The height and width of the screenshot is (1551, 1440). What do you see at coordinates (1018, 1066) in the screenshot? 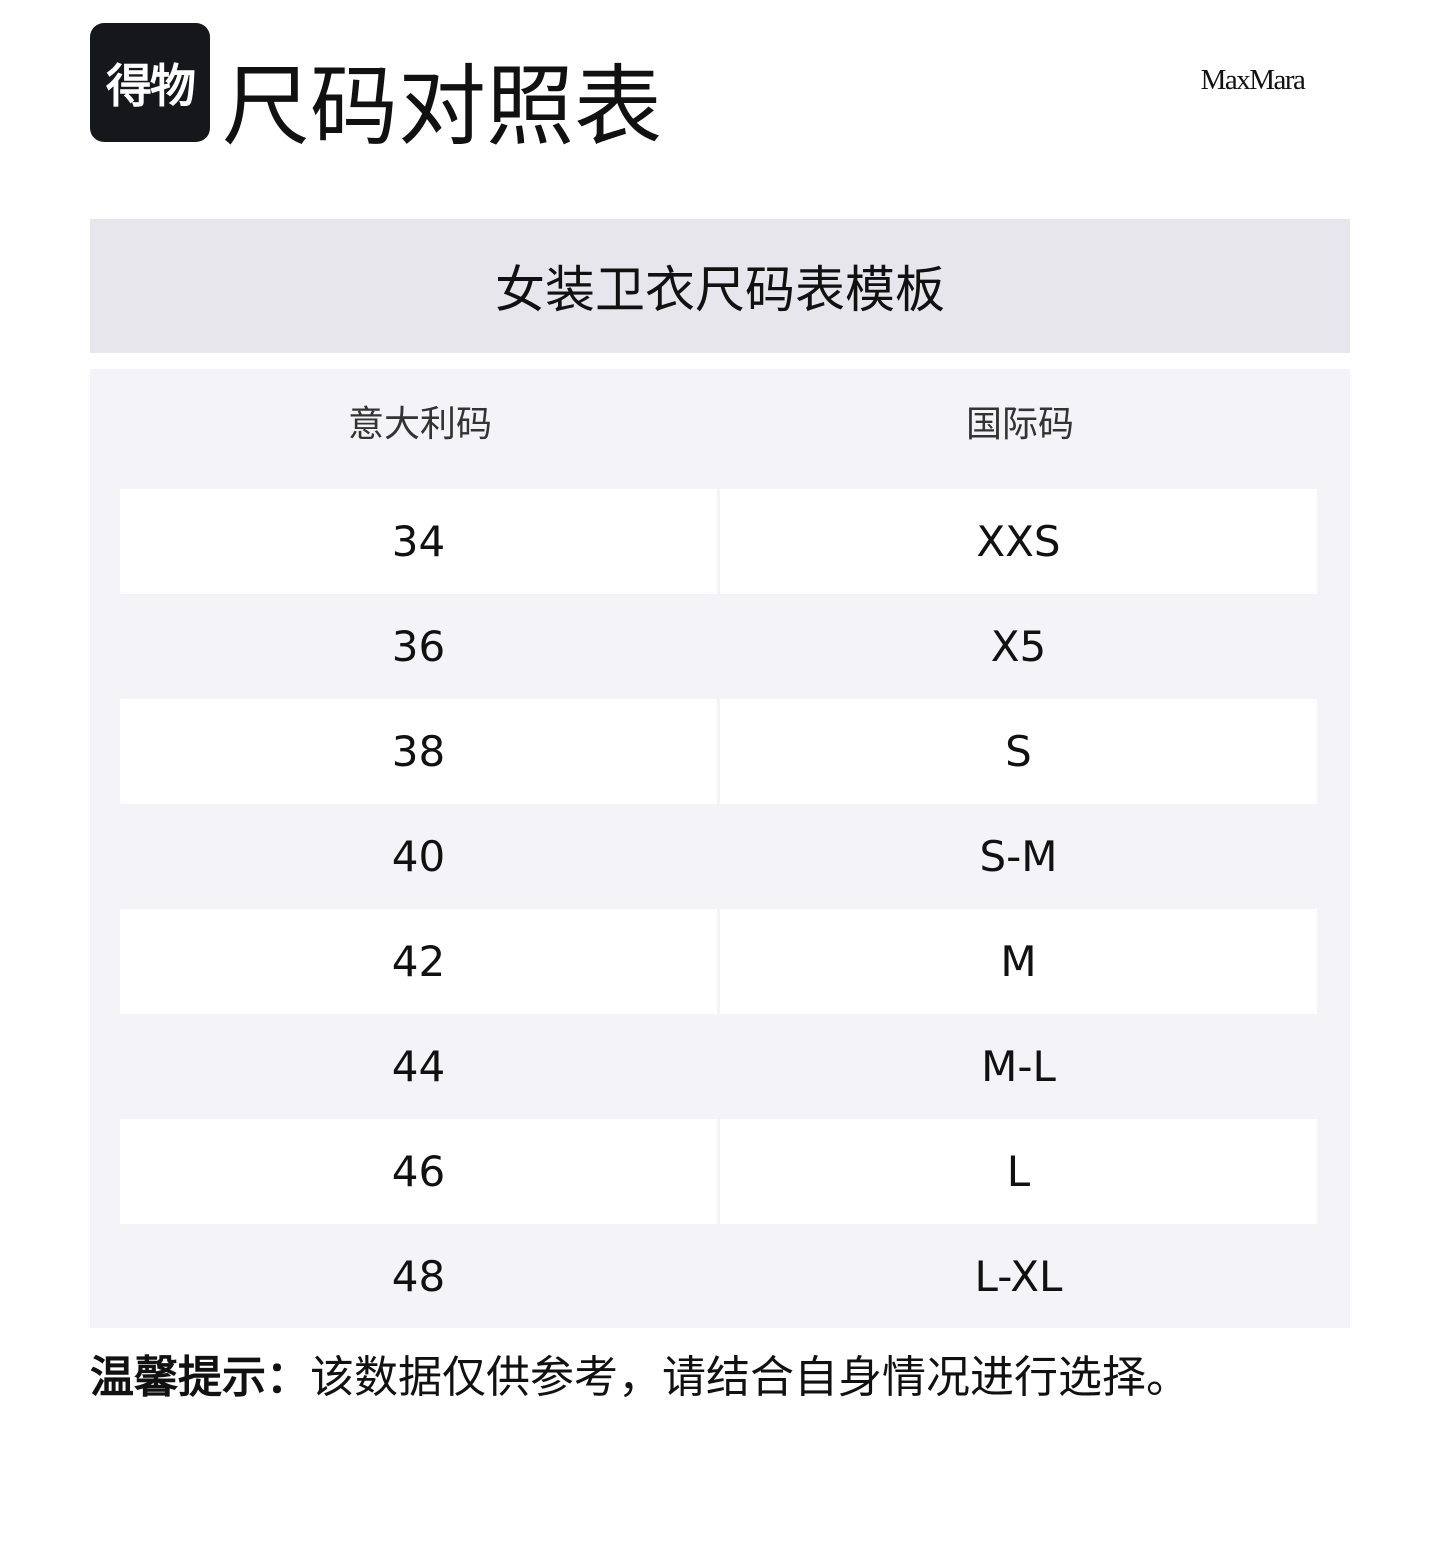
I see `international-size-cell: M-L` at bounding box center [1018, 1066].